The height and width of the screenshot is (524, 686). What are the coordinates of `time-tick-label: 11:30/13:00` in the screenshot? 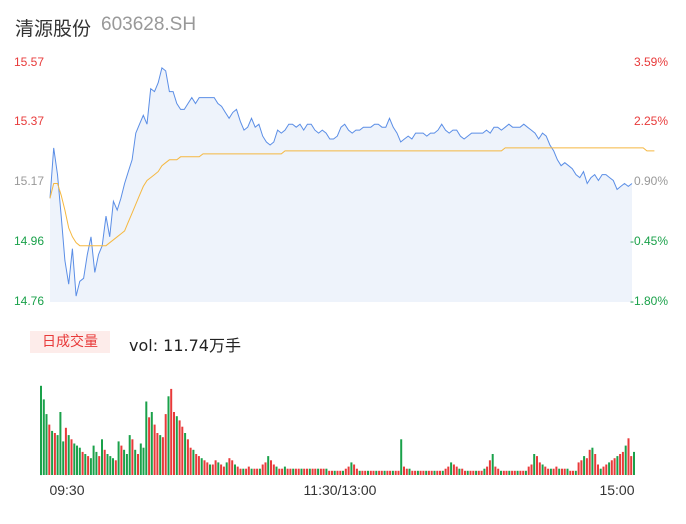 It's located at (340, 490).